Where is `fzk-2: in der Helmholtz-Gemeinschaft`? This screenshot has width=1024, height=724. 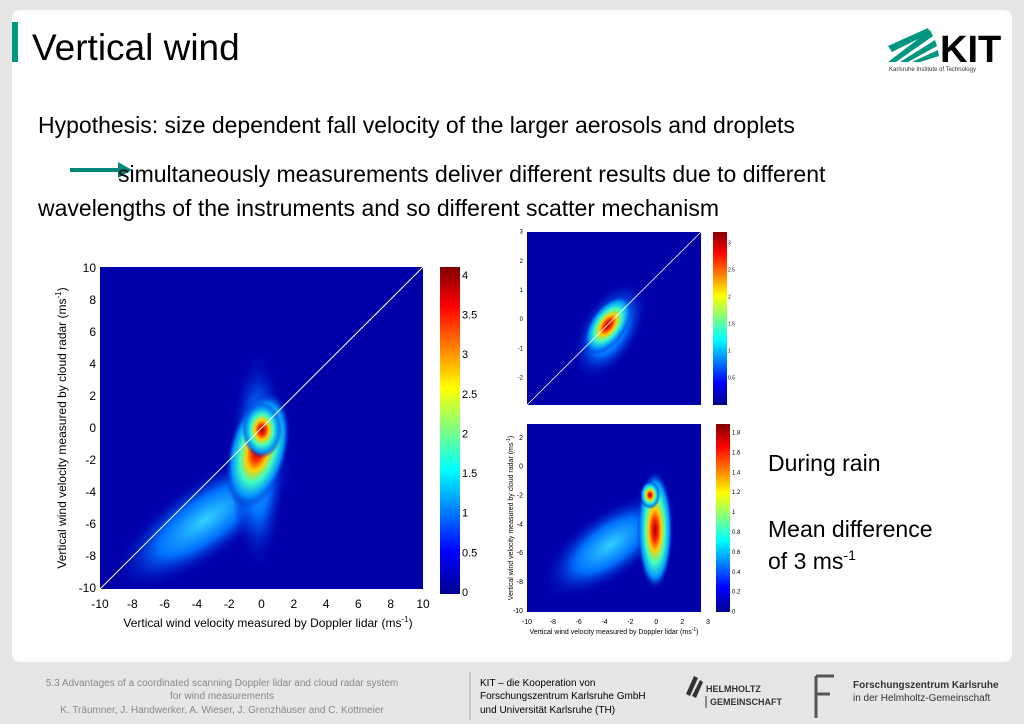
fzk-2: in der Helmholtz-Gemeinschaft is located at coordinates (921, 698).